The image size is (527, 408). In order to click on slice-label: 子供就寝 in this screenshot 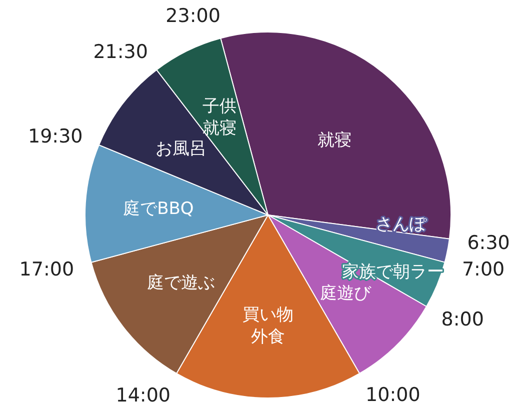, I will do `click(219, 117)`.